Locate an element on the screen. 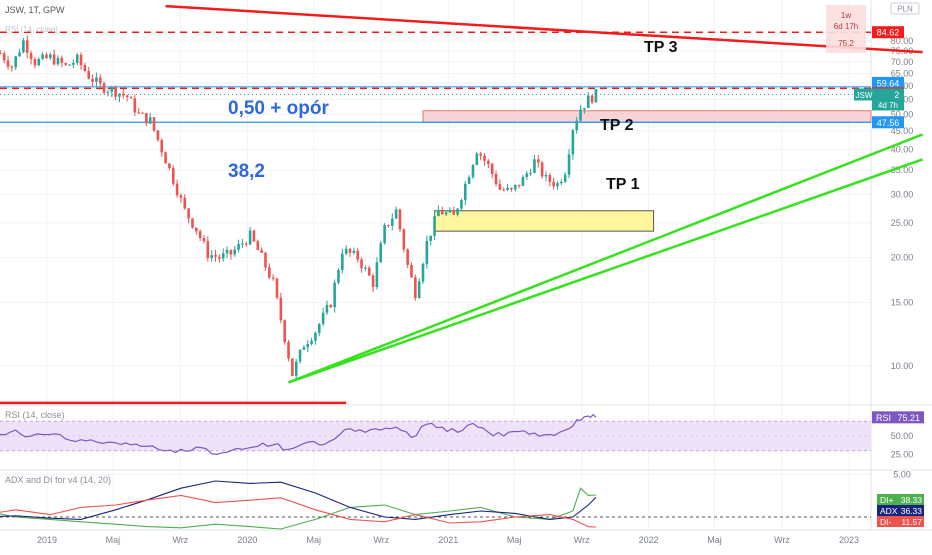 Image resolution: width=932 pixels, height=555 pixels. adx-series-diplus is located at coordinates (298, 508).